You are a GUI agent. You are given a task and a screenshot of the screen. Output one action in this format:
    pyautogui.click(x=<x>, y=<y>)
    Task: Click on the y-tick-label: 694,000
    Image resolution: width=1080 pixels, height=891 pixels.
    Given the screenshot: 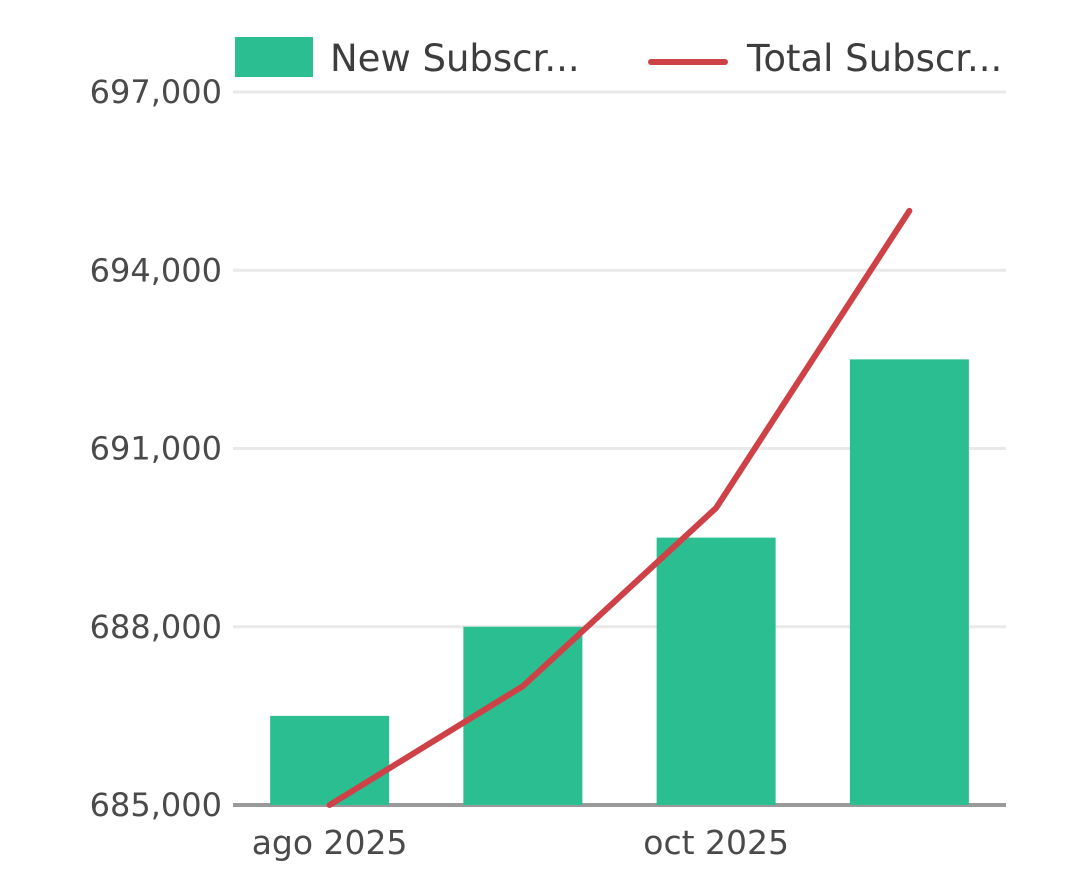 What is the action you would take?
    pyautogui.click(x=156, y=270)
    